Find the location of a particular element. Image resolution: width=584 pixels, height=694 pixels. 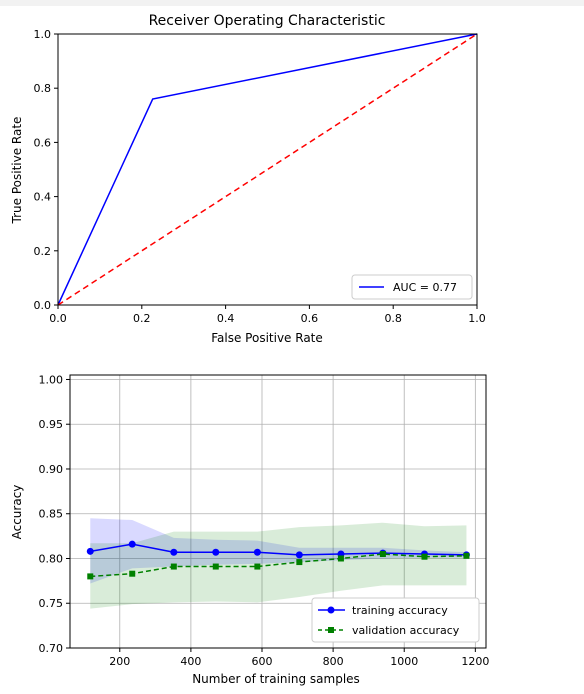

roc-legend-box is located at coordinates (412, 287).